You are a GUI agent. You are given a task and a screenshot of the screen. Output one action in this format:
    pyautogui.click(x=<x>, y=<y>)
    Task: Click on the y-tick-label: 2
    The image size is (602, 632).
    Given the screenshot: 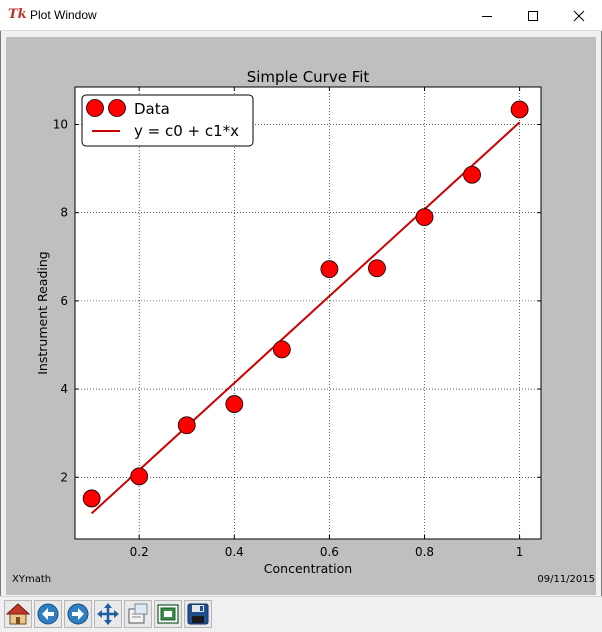 What is the action you would take?
    pyautogui.click(x=64, y=477)
    